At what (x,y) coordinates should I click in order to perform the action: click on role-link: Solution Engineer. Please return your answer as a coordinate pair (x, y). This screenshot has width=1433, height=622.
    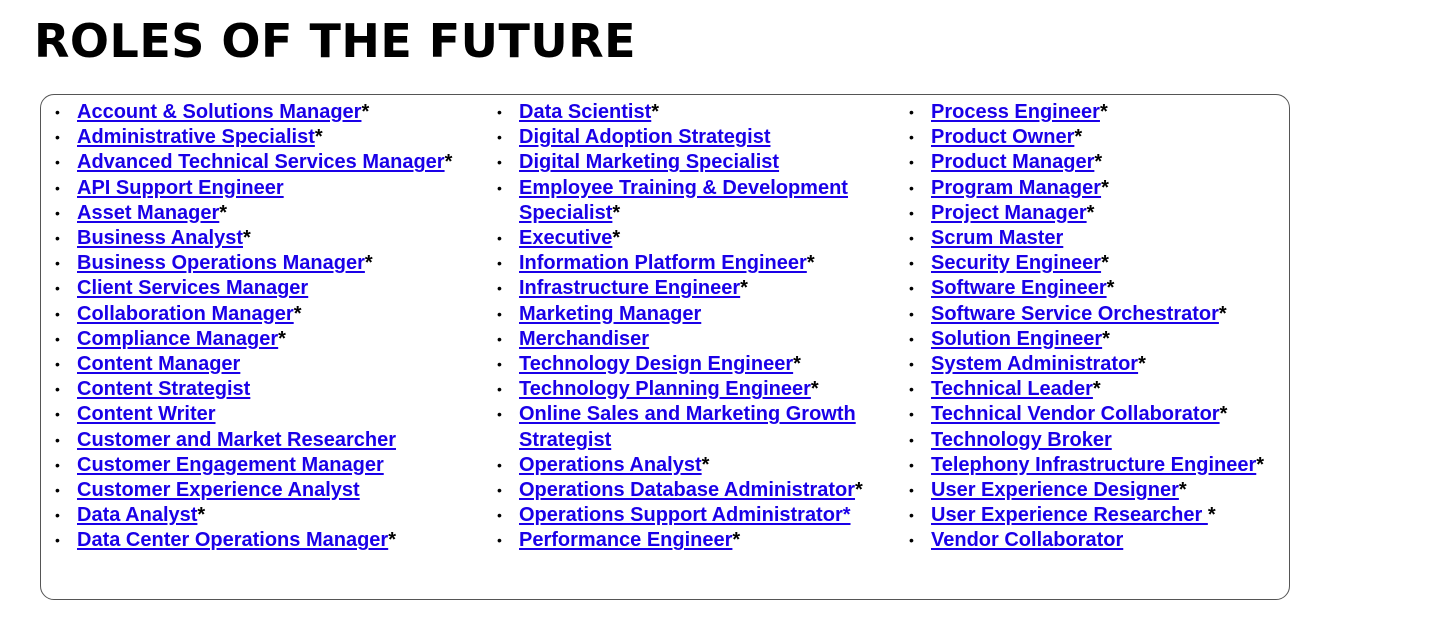
    Looking at the image, I should click on (1017, 338).